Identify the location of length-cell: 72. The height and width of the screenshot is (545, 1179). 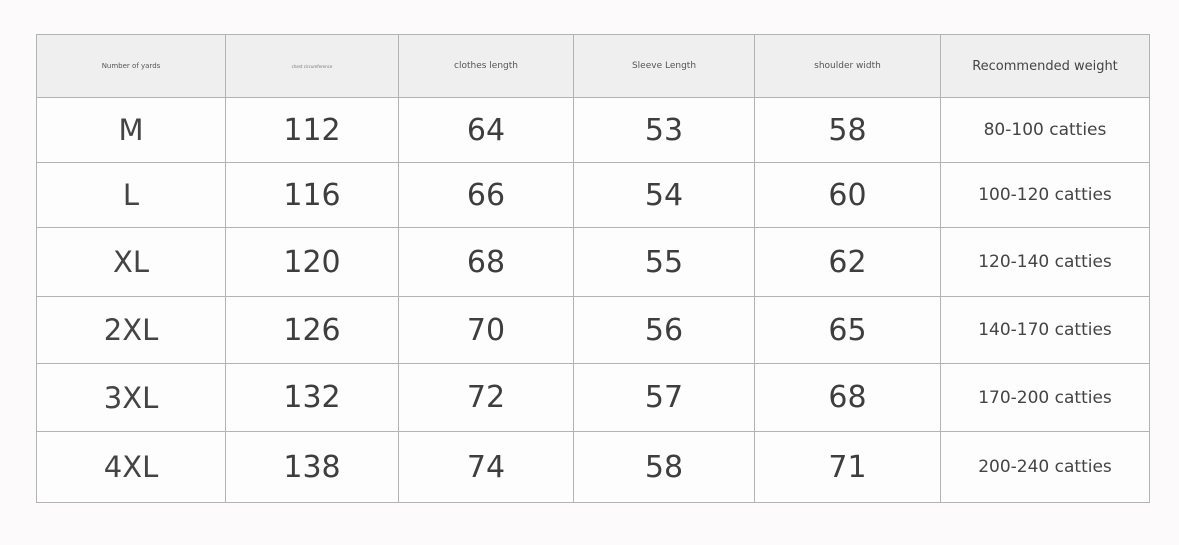
(486, 397).